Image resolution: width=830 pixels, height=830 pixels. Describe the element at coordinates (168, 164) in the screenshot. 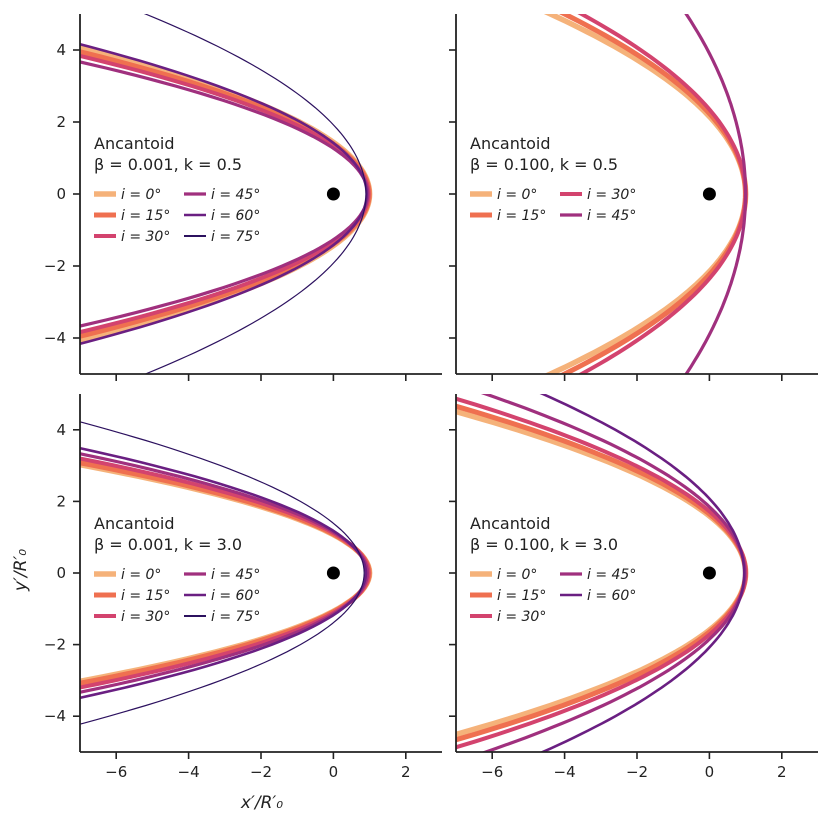

I see `legend-title: β = 0.001, k = 0.5` at that location.